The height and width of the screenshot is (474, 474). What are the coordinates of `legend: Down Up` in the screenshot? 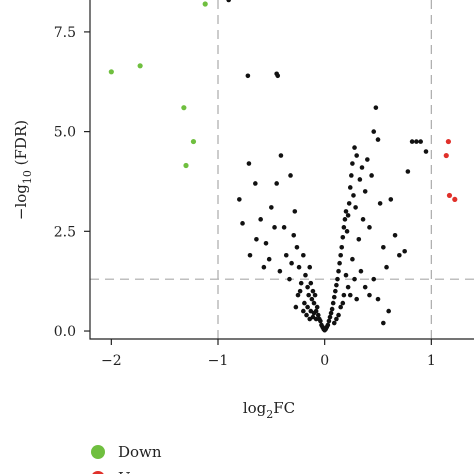 It's located at (126, 458).